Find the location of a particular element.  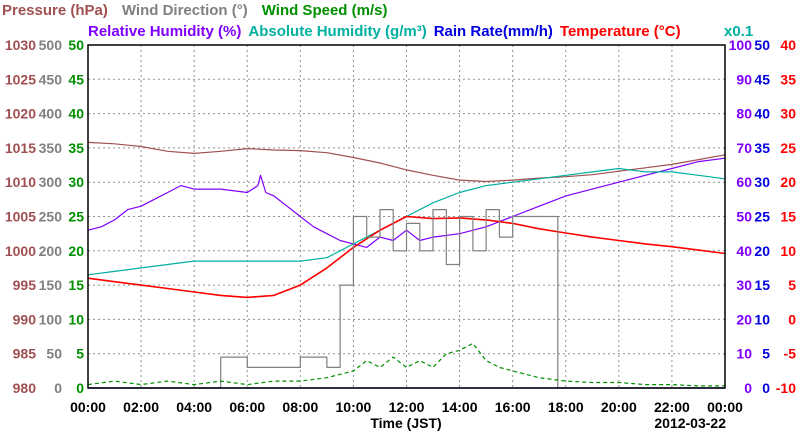

x-tick-label: 16:00 is located at coordinates (513, 407).